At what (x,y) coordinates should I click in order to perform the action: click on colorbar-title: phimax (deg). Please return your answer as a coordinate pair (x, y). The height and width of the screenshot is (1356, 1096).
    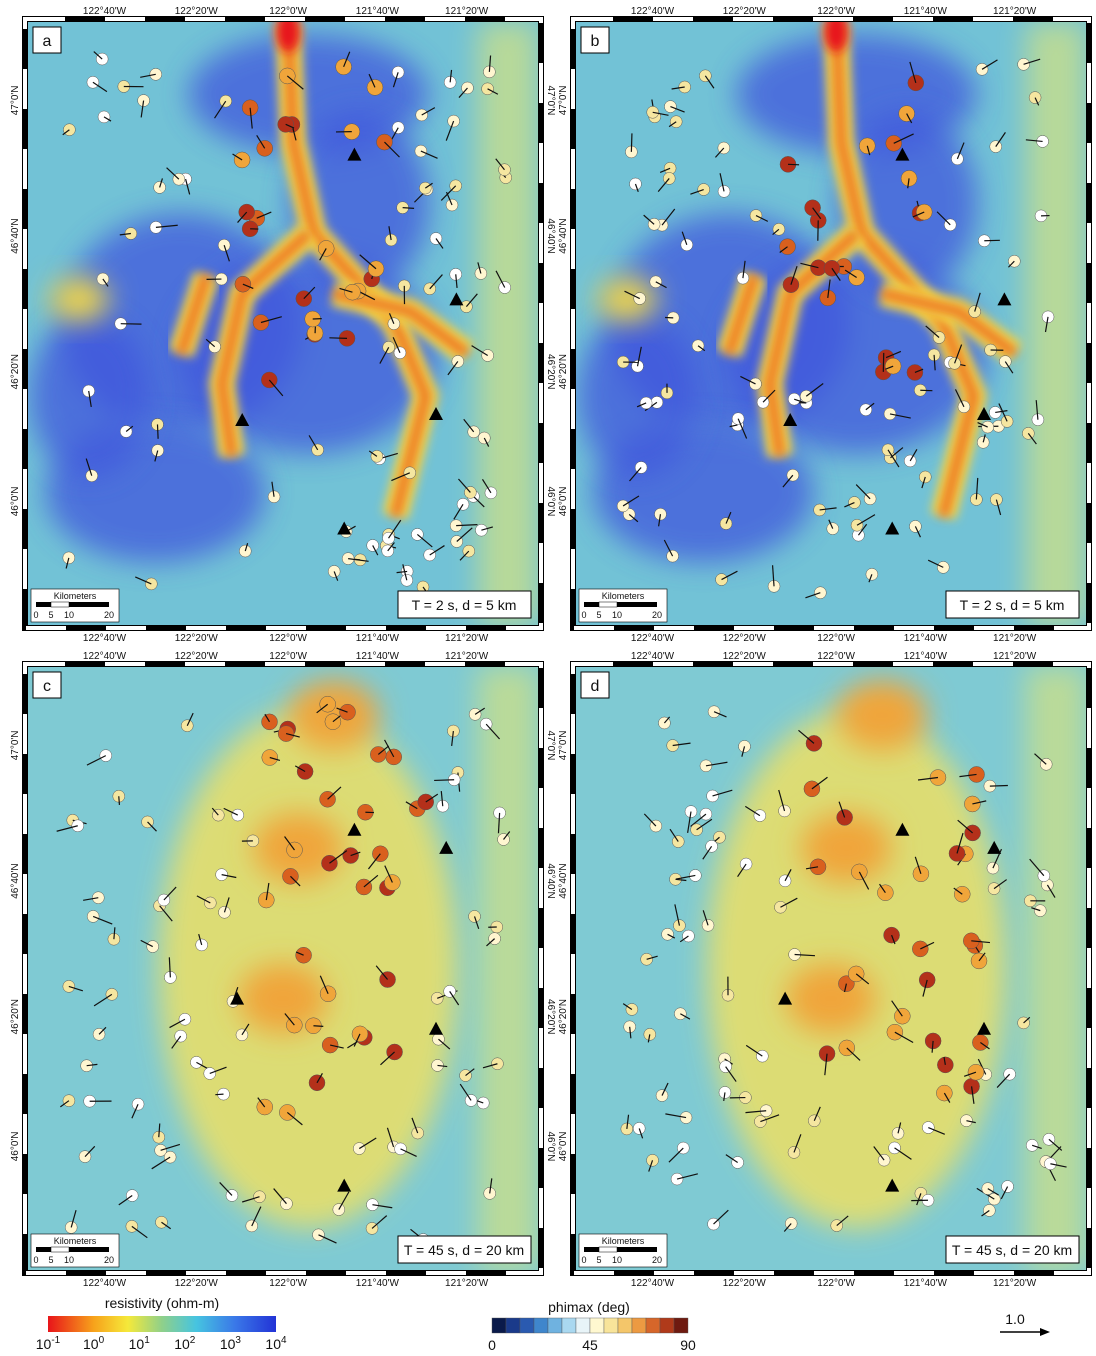
    Looking at the image, I should click on (589, 1307).